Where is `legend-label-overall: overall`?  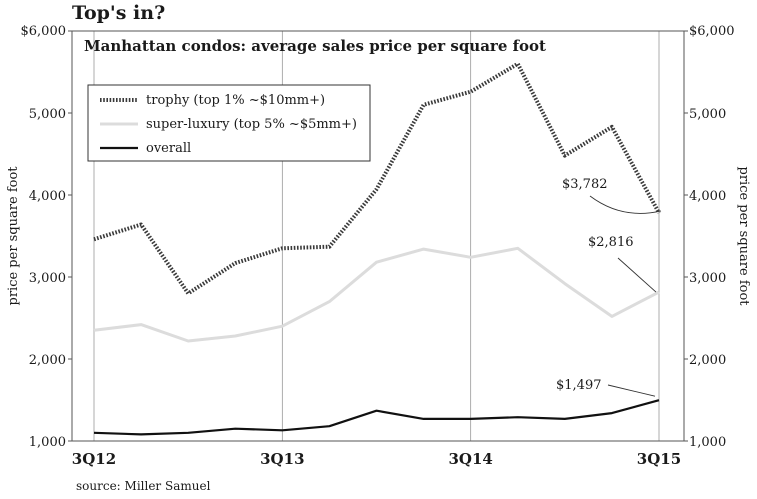
legend-label-overall: overall is located at coordinates (168, 148).